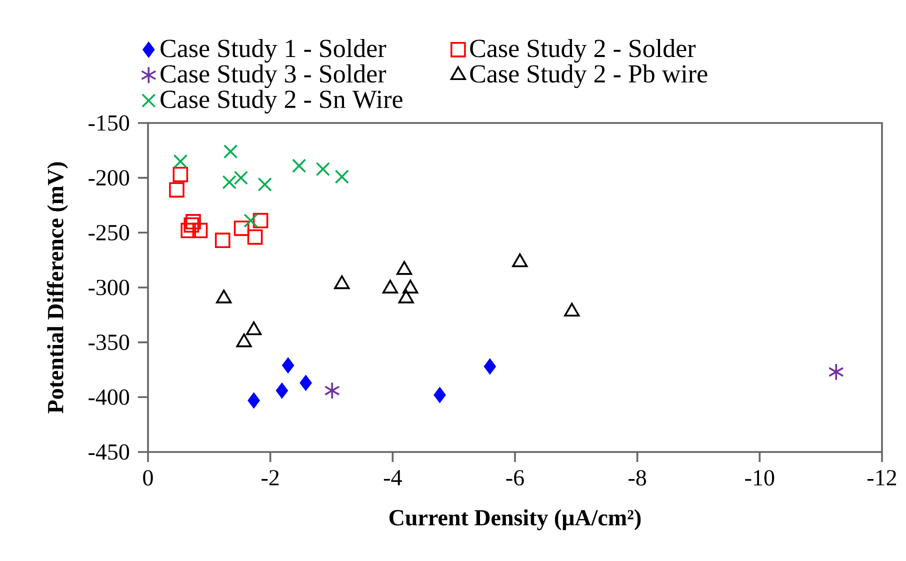  What do you see at coordinates (583, 50) in the screenshot?
I see `legend-label: Case Study 2 - Solder` at bounding box center [583, 50].